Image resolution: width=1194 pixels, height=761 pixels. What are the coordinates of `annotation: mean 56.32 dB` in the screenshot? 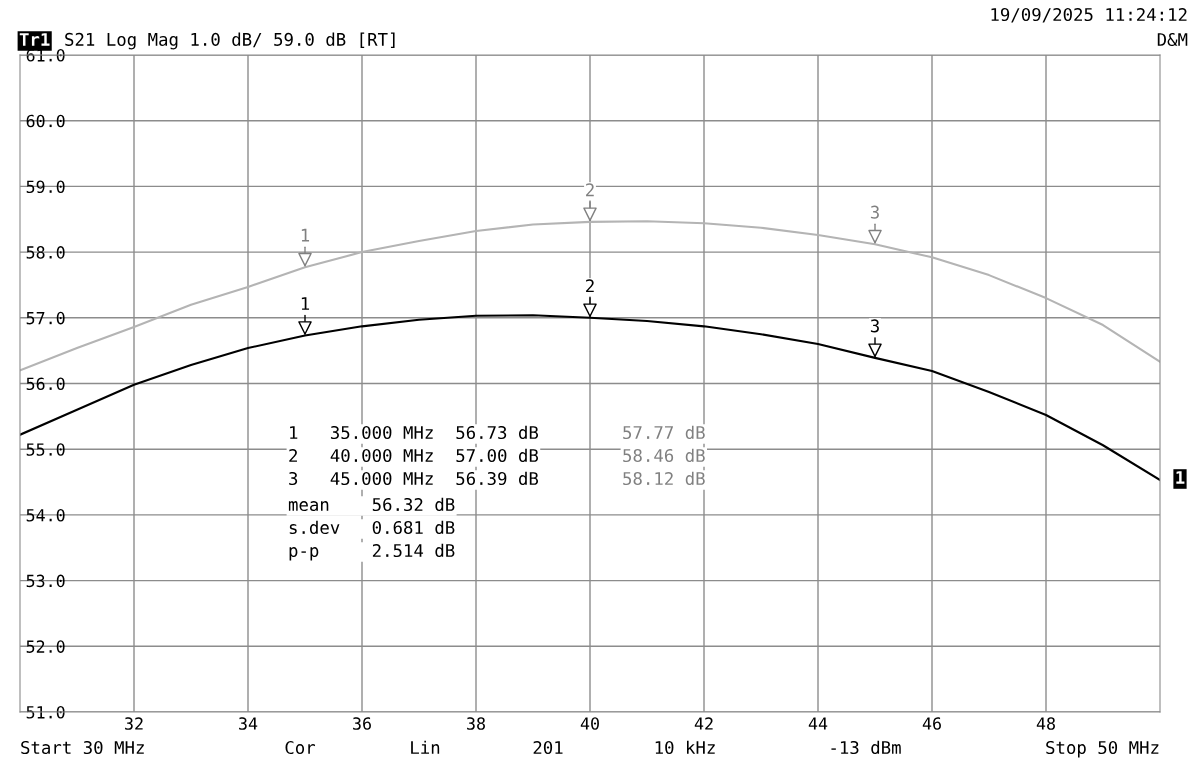 It's located at (371, 504).